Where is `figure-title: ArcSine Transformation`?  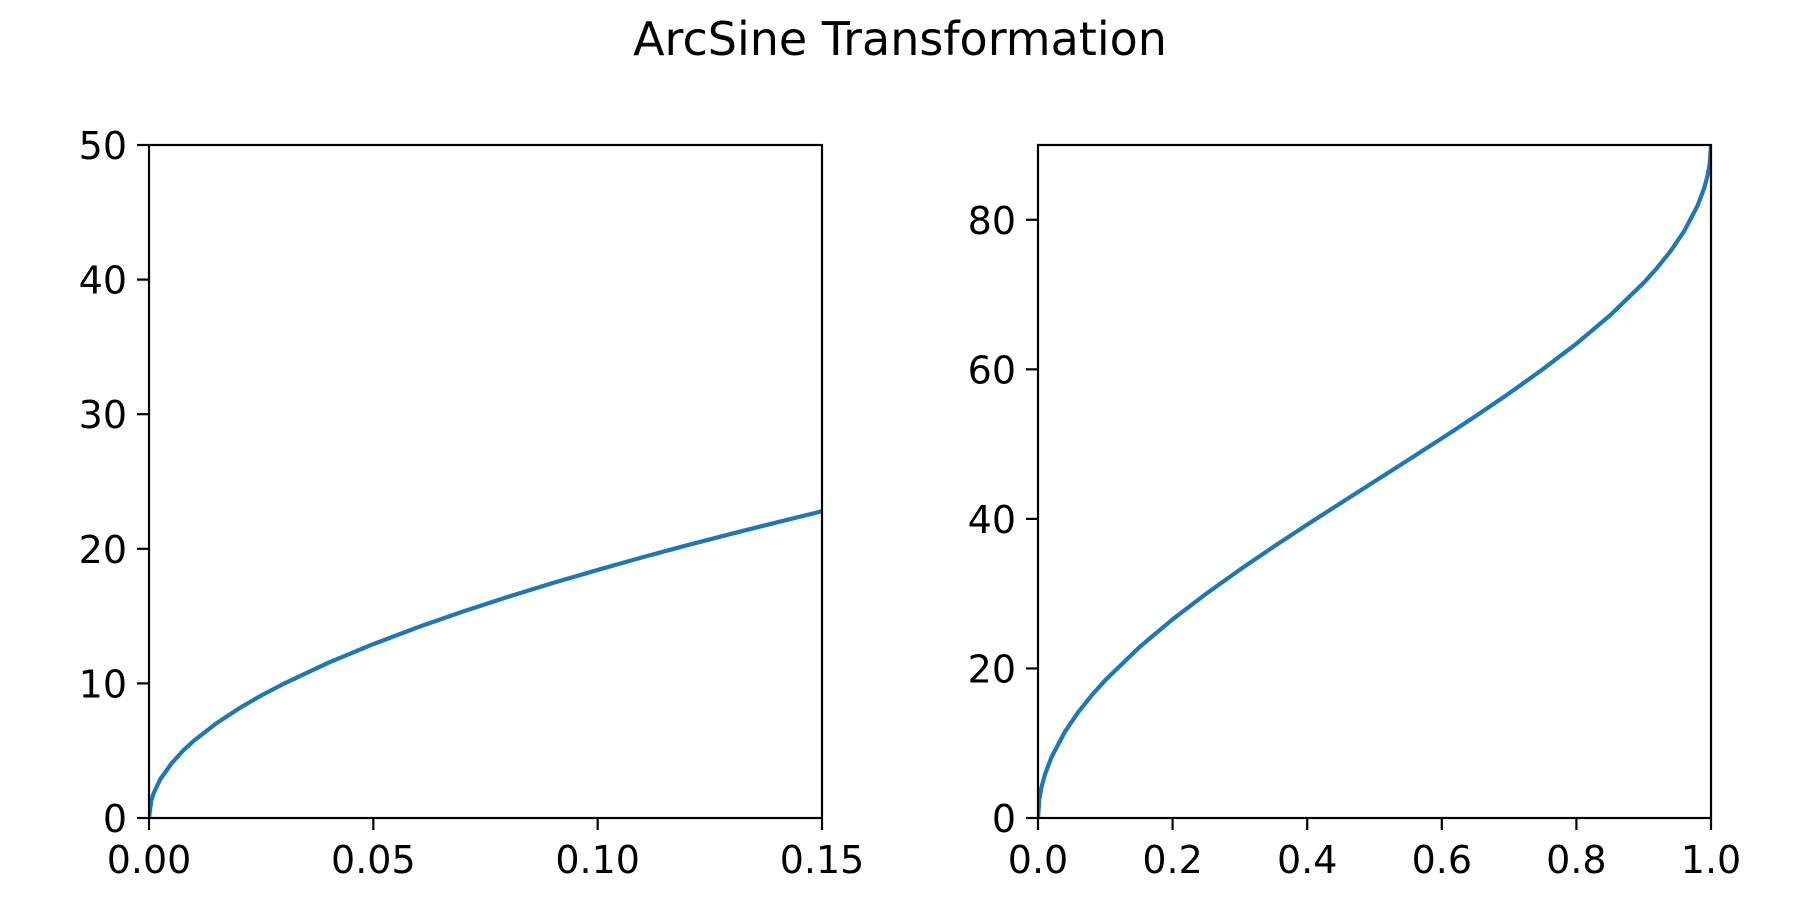 figure-title: ArcSine Transformation is located at coordinates (900, 39).